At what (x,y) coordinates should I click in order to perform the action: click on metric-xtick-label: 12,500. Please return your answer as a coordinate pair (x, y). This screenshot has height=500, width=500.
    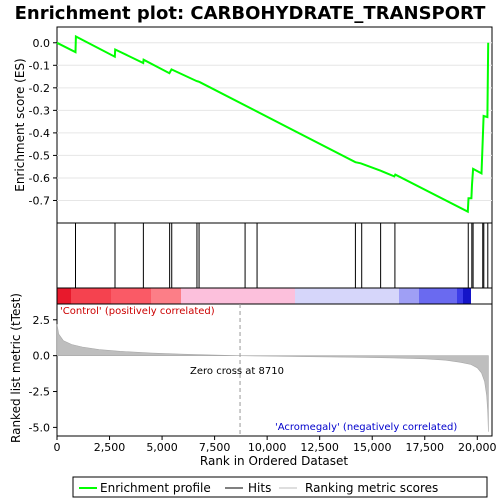
    Looking at the image, I should click on (319, 447).